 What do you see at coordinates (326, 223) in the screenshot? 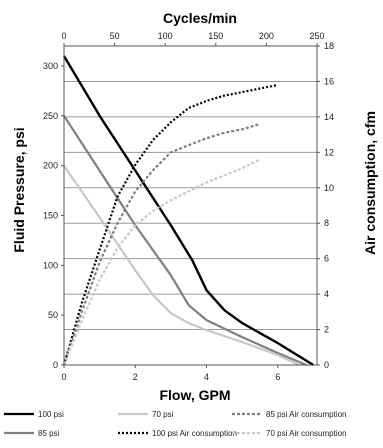
I see `y-right-tick-label-4: 8` at bounding box center [326, 223].